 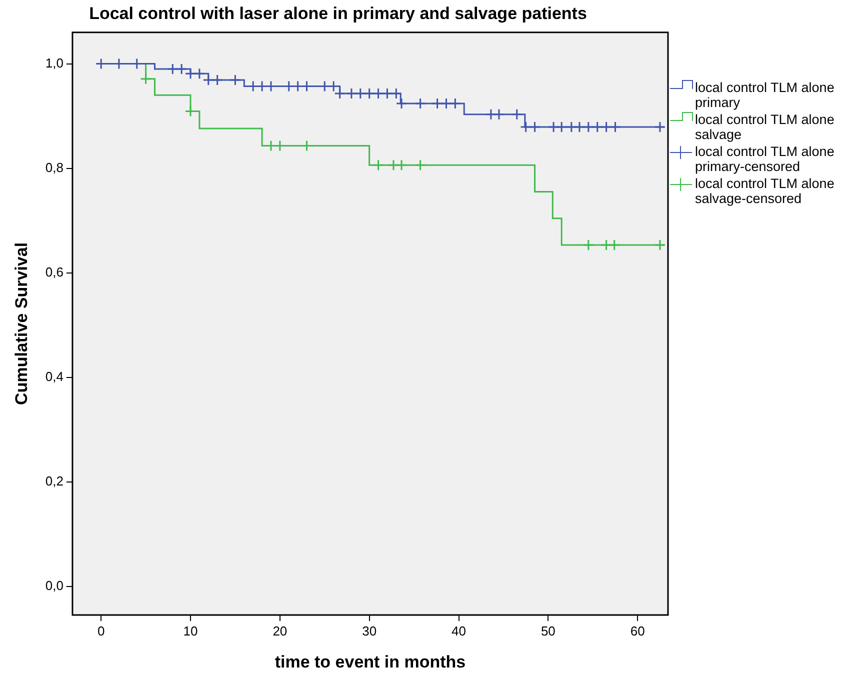 I want to click on x-tick-label: 10, so click(x=190, y=630).